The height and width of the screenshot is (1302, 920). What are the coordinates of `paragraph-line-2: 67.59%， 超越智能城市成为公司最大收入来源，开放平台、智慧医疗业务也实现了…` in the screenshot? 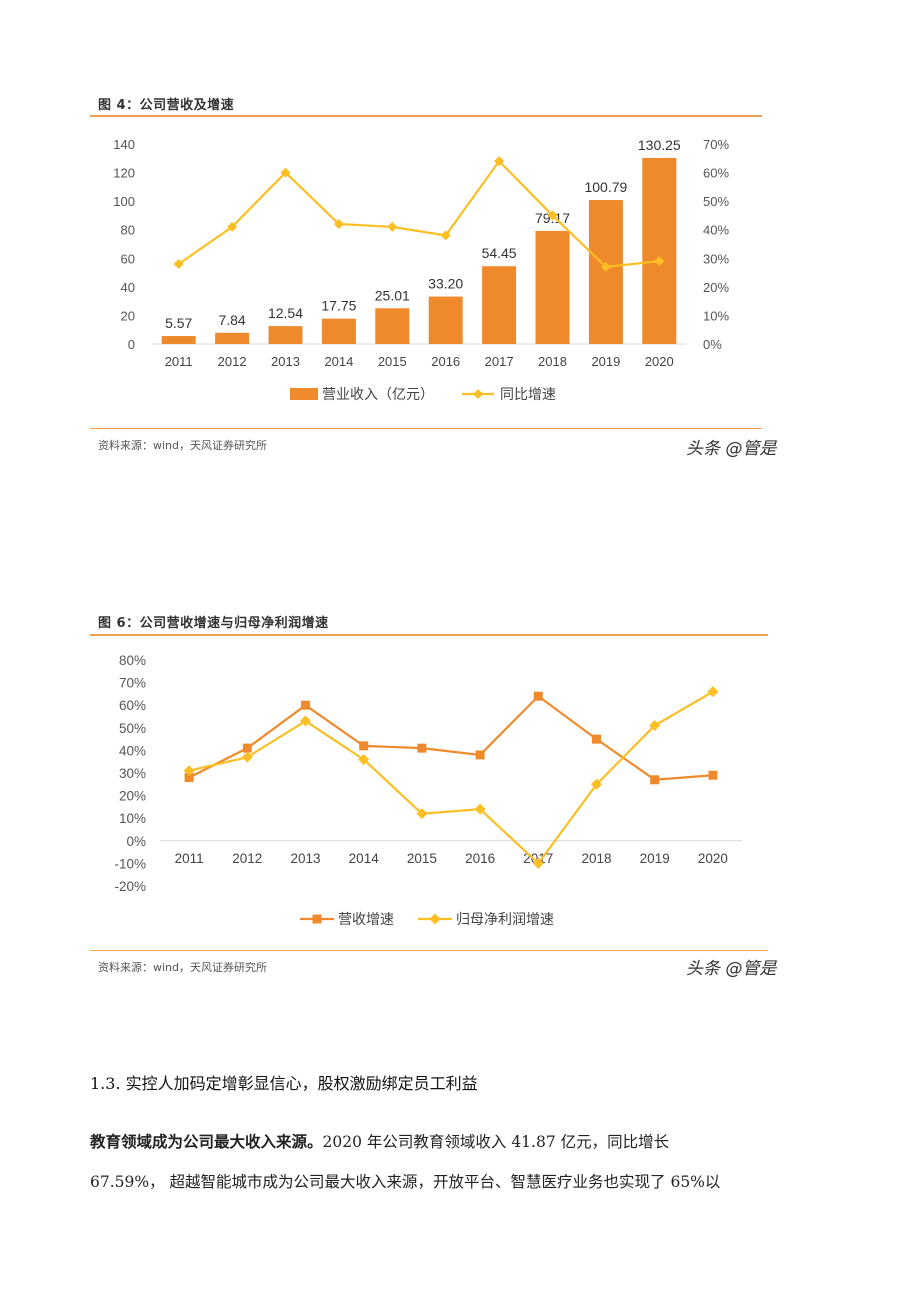 It's located at (405, 1182).